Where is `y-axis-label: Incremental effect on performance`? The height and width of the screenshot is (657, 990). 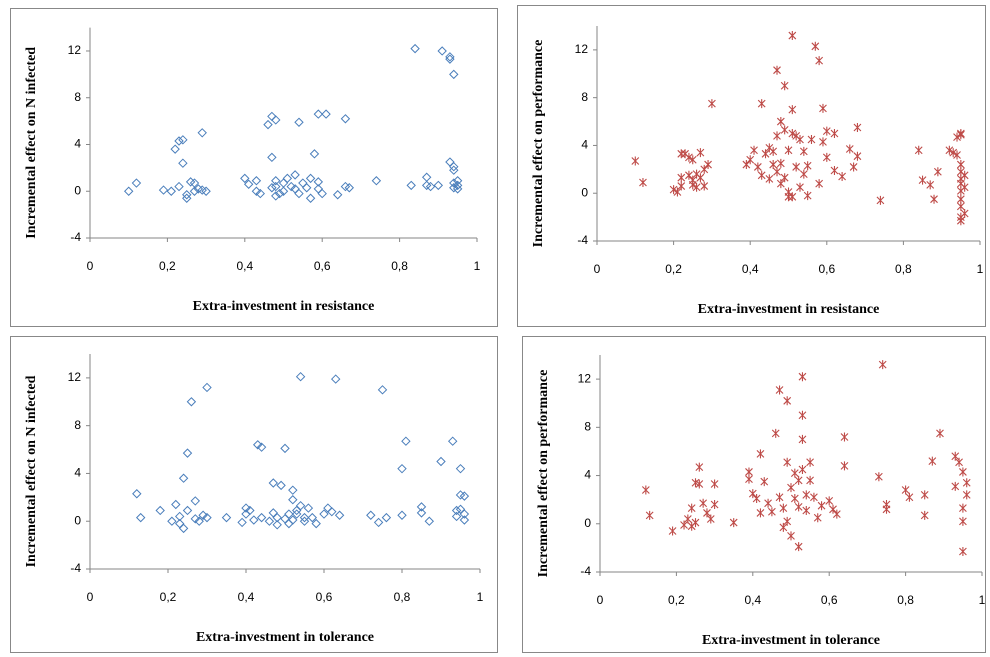 y-axis-label: Incremental effect on performance is located at coordinates (543, 474).